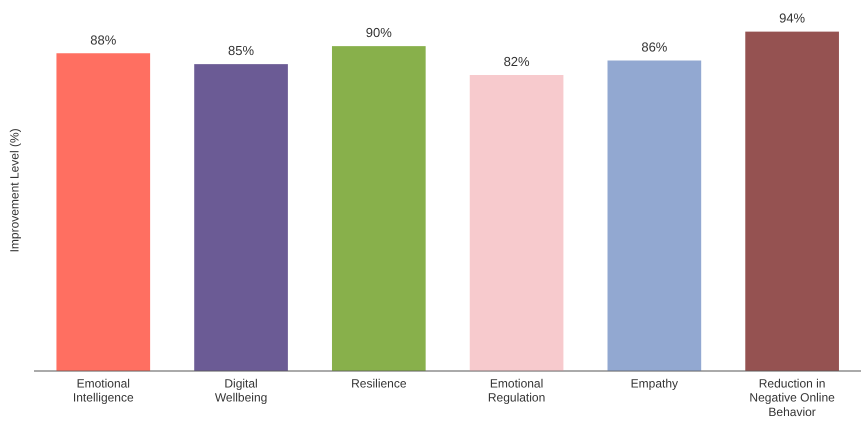  I want to click on x-tick-label: Emotional Regulation, so click(517, 390).